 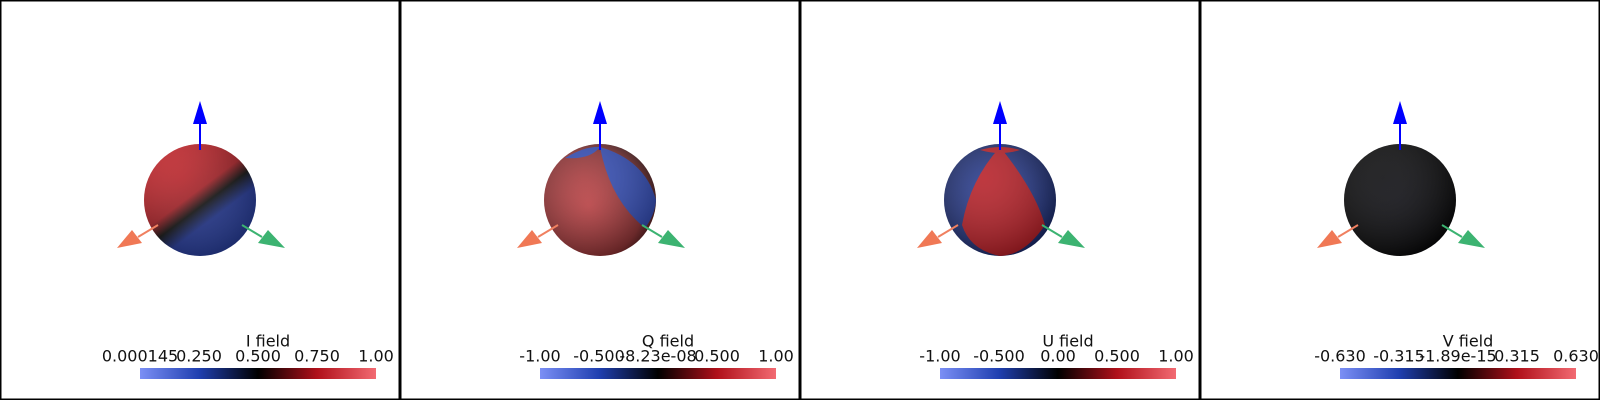 What do you see at coordinates (317, 356) in the screenshot?
I see `colorbar-tick-label: 0.750` at bounding box center [317, 356].